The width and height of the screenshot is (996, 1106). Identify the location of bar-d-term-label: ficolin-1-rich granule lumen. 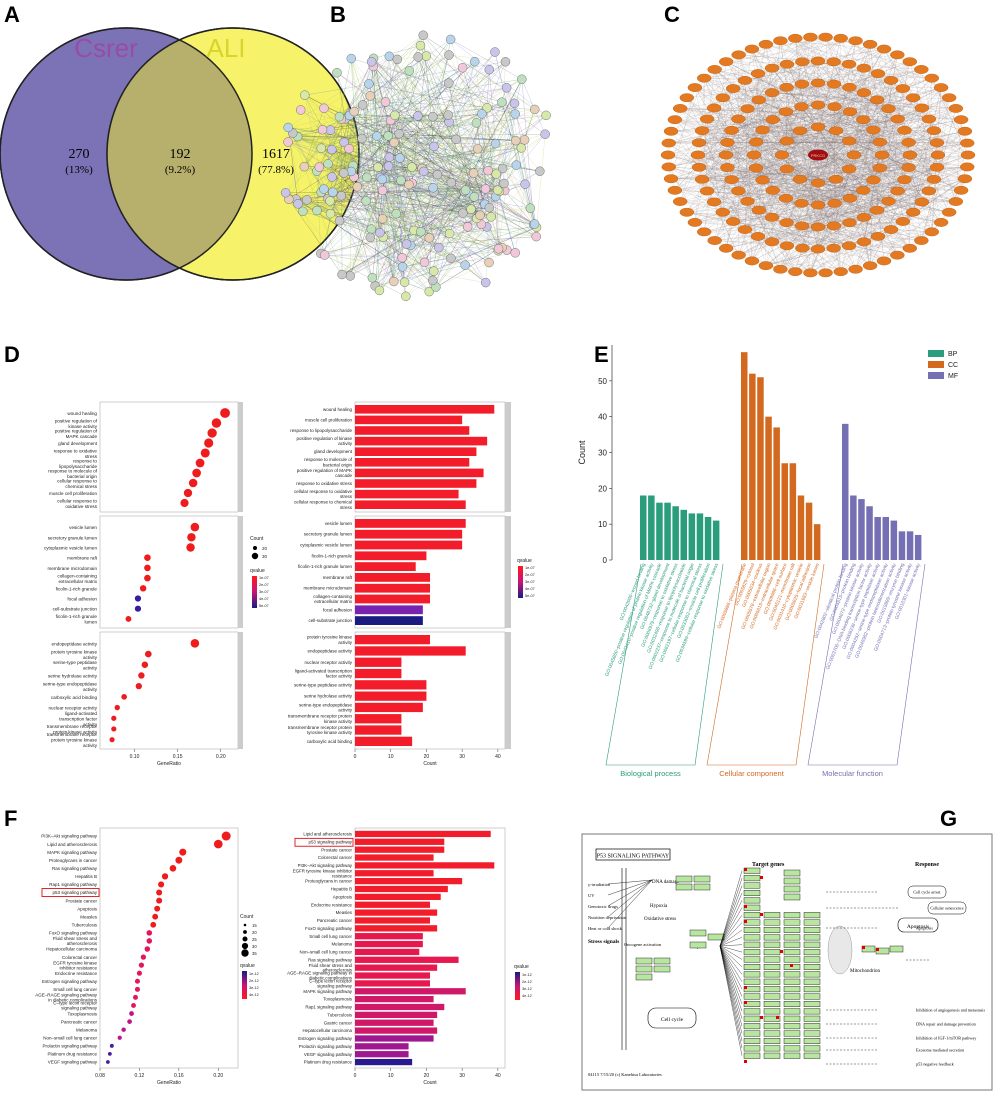
(325, 566).